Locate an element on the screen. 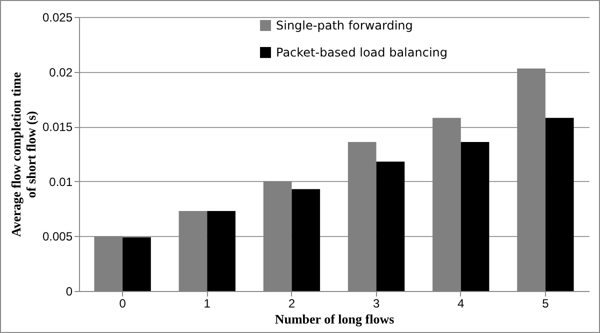  x-tick-label: 0 is located at coordinates (122, 303).